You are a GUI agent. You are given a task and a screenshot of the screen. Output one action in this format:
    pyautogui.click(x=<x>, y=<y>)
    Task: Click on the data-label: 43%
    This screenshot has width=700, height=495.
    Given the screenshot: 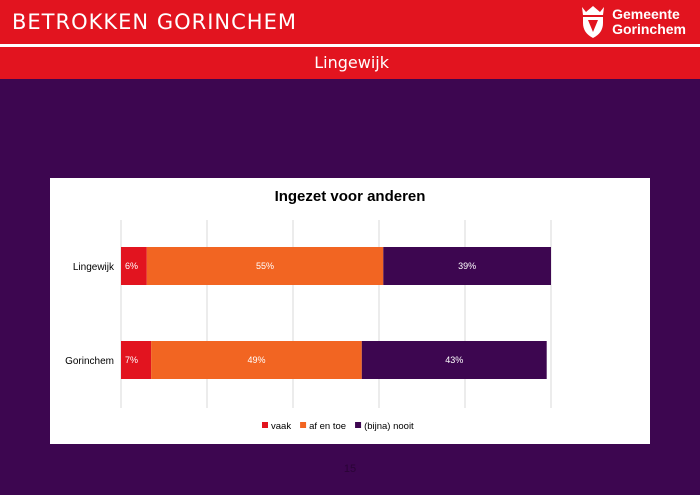 What is the action you would take?
    pyautogui.click(x=454, y=360)
    